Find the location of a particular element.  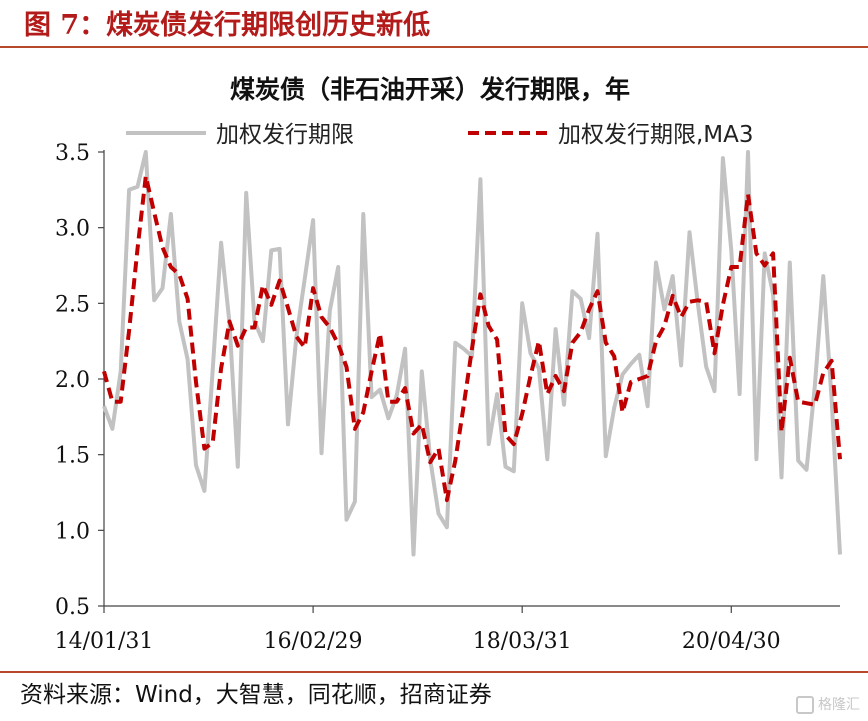

y-tick-label: 3.5 is located at coordinates (72, 153).